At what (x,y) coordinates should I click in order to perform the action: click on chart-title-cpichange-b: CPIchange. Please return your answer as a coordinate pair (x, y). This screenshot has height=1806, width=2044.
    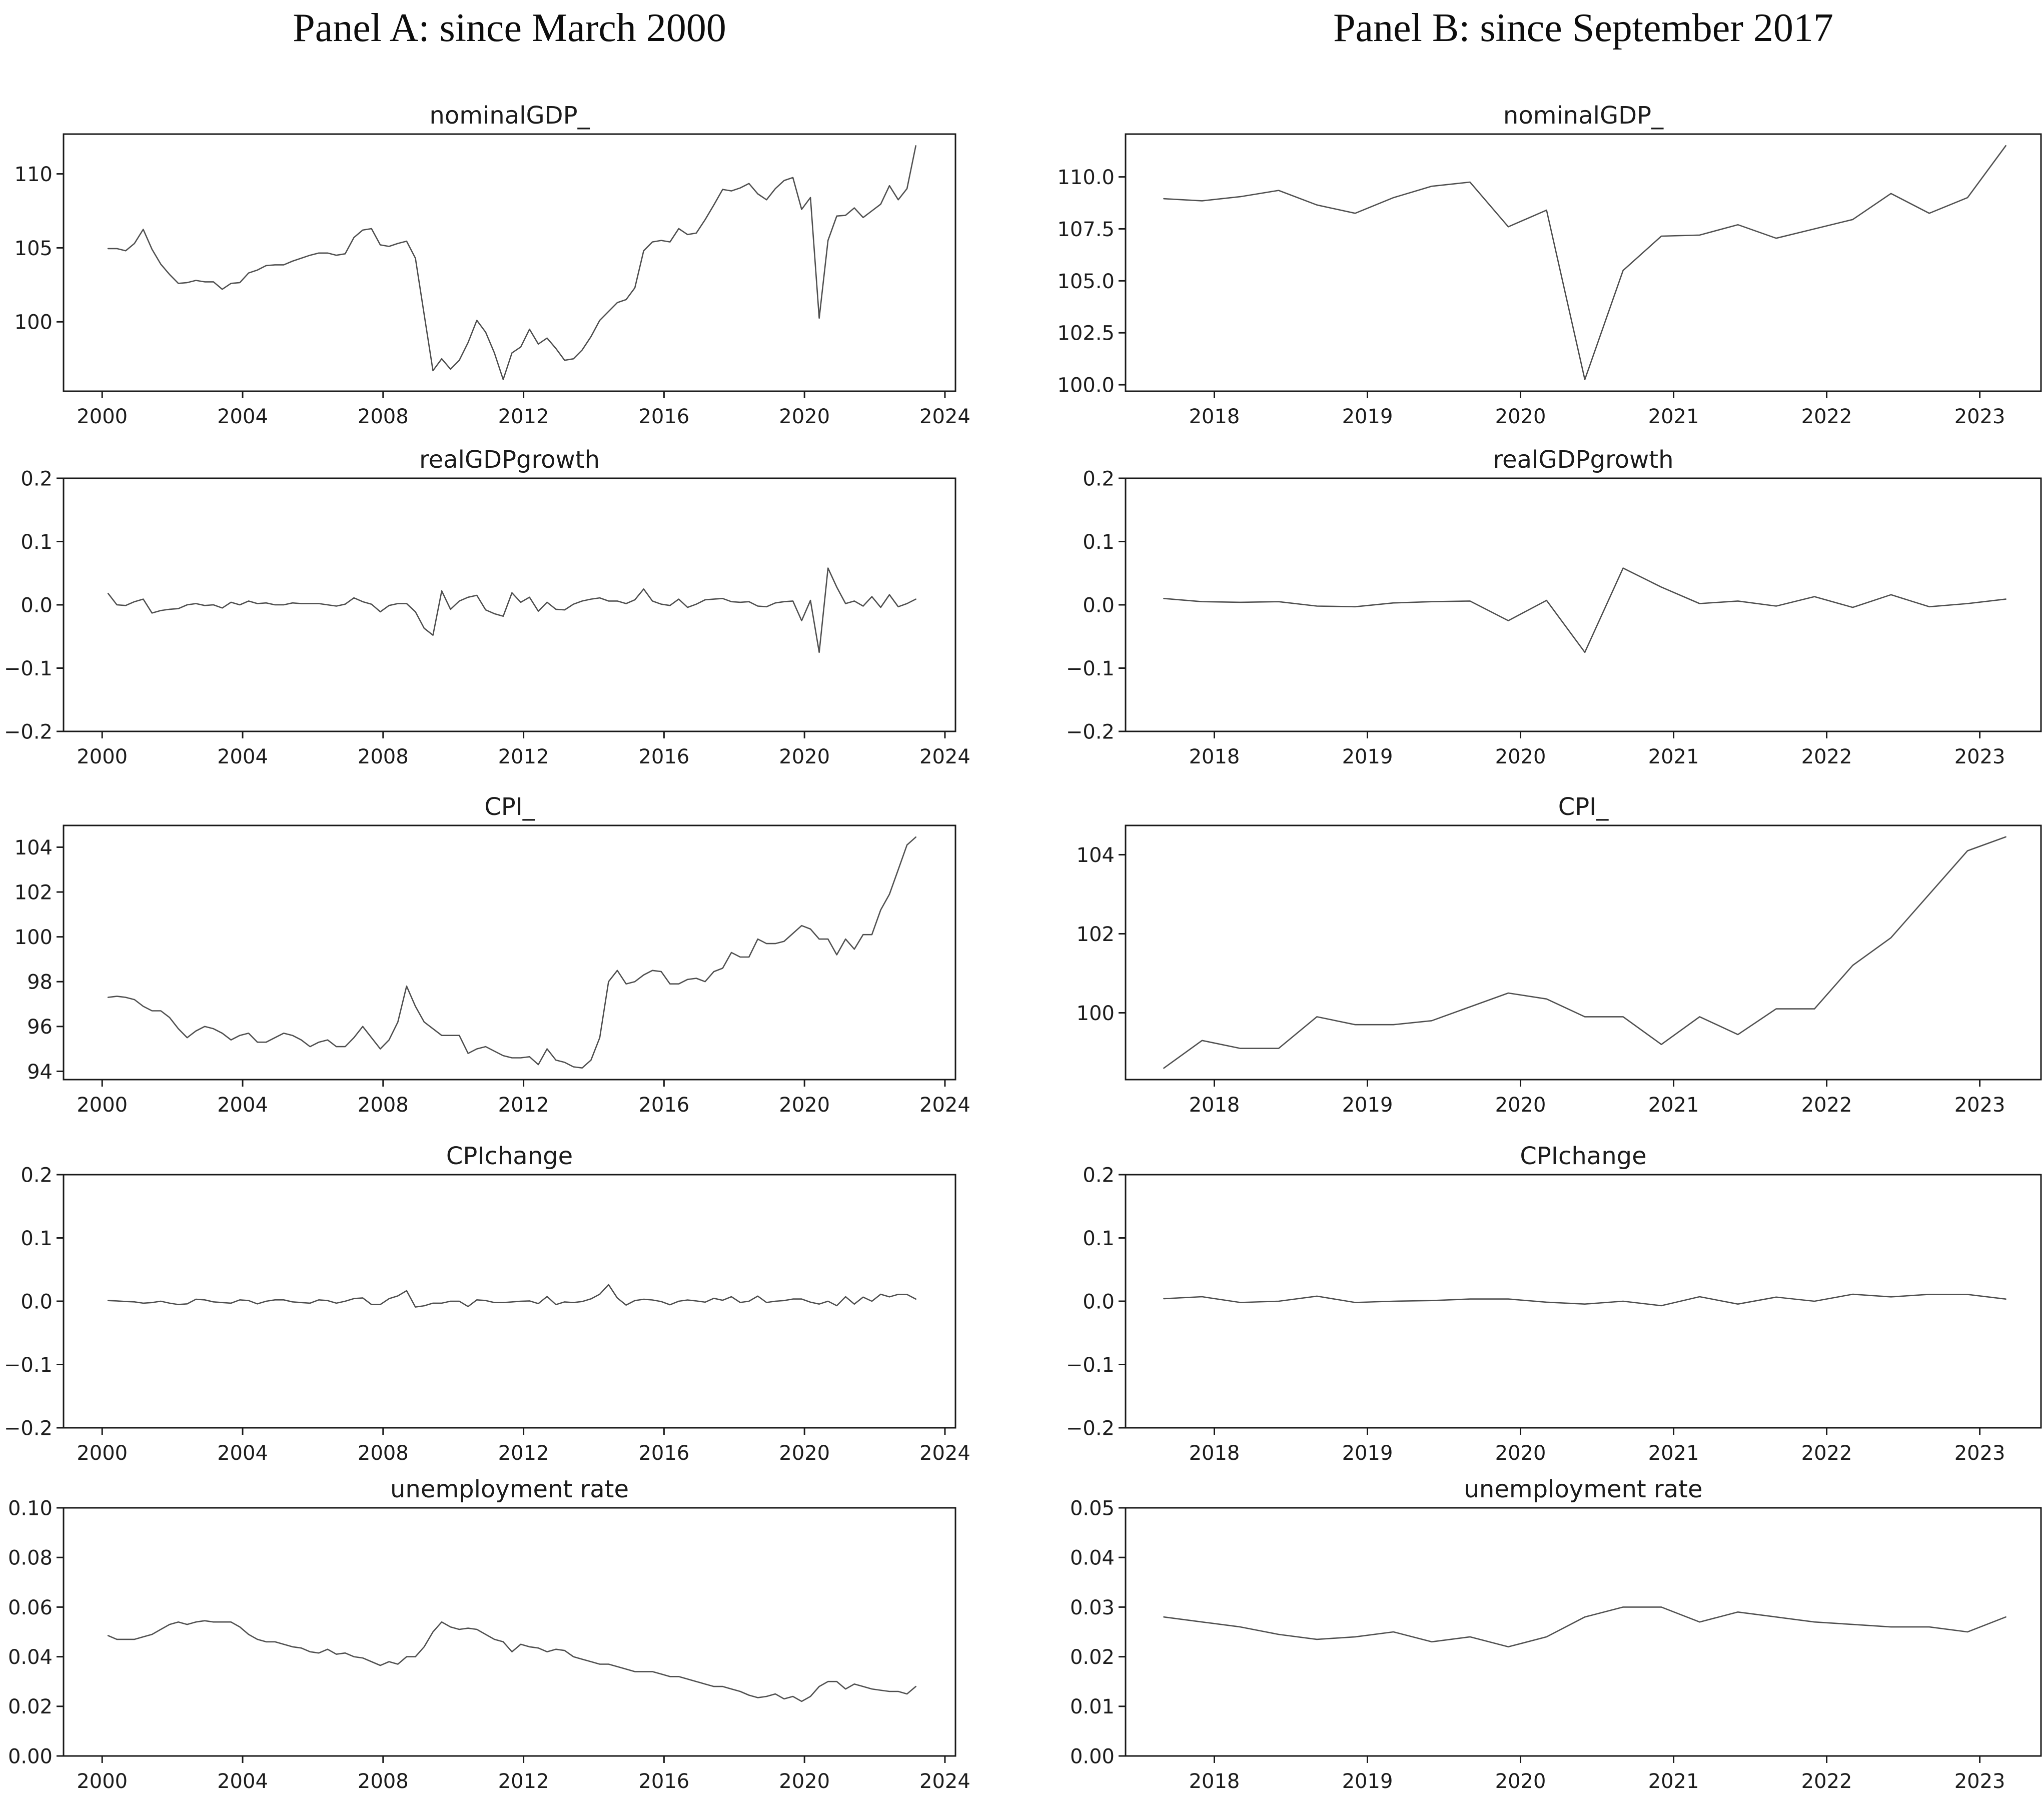
    Looking at the image, I should click on (1583, 1156).